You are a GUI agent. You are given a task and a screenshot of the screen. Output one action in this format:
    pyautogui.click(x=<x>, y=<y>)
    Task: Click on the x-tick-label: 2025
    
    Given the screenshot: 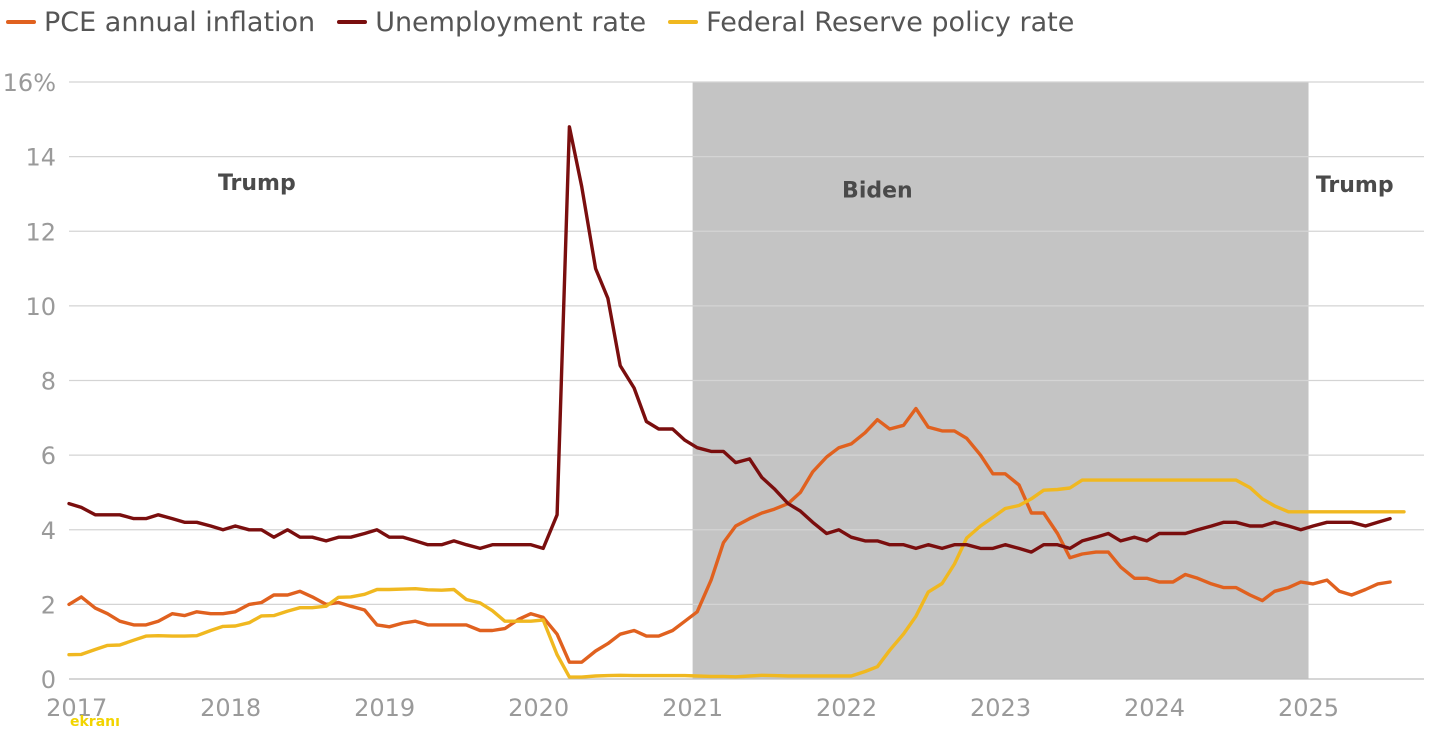 What is the action you would take?
    pyautogui.click(x=1308, y=708)
    